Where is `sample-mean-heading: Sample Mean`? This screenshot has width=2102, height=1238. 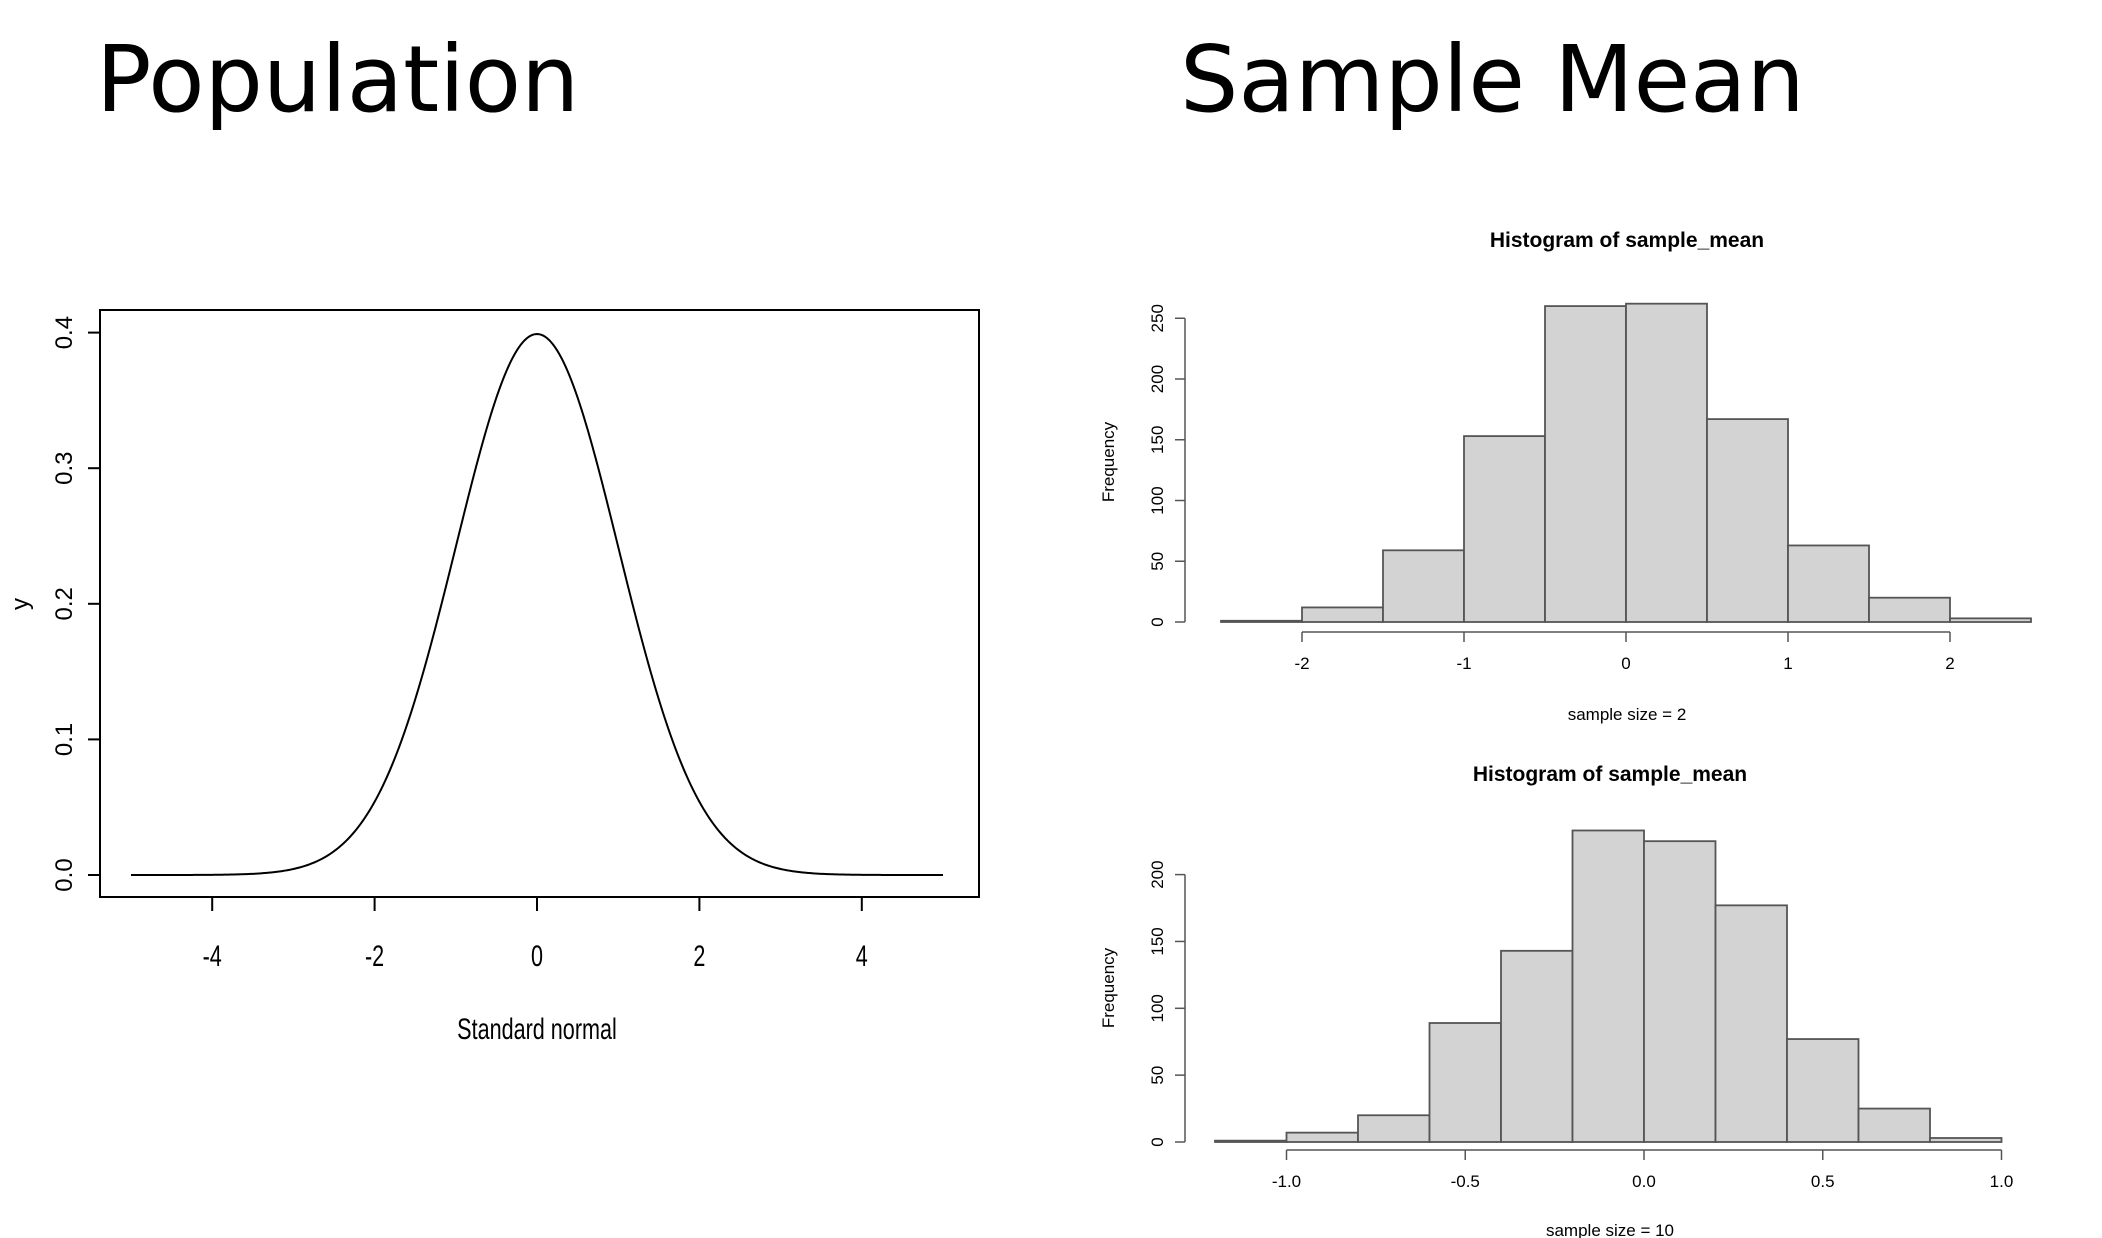
sample-mean-heading: Sample Mean is located at coordinates (1492, 79).